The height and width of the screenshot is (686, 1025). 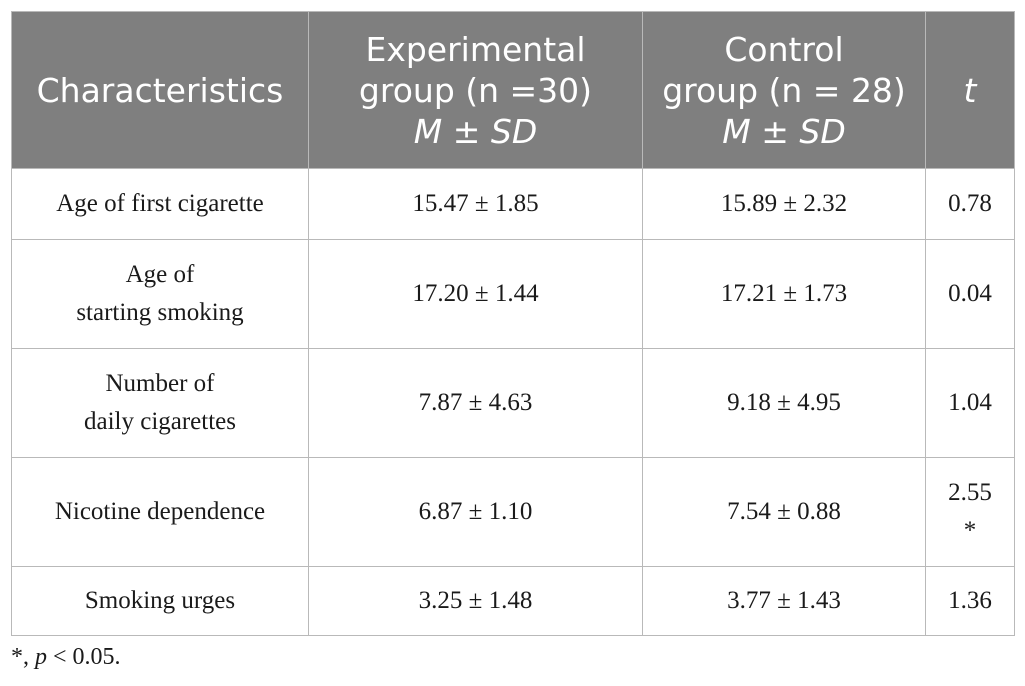 I want to click on characteristic-label: Nicotine dependence, so click(x=160, y=511).